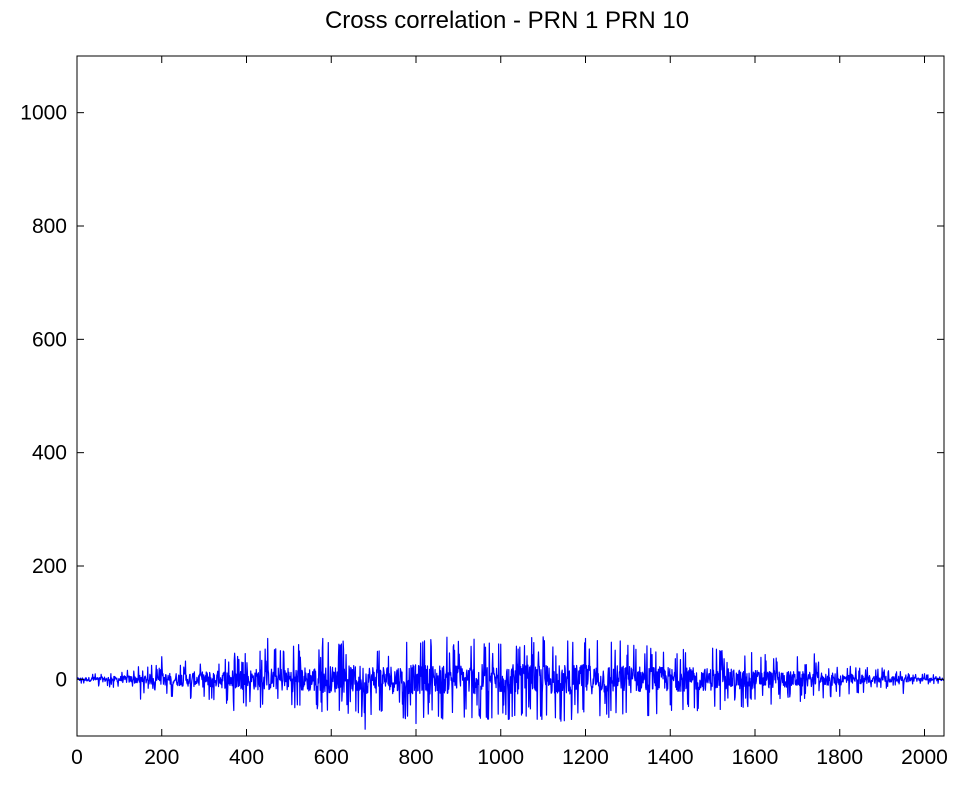 This screenshot has width=960, height=785. What do you see at coordinates (415, 757) in the screenshot?
I see `x-tick-label: 800` at bounding box center [415, 757].